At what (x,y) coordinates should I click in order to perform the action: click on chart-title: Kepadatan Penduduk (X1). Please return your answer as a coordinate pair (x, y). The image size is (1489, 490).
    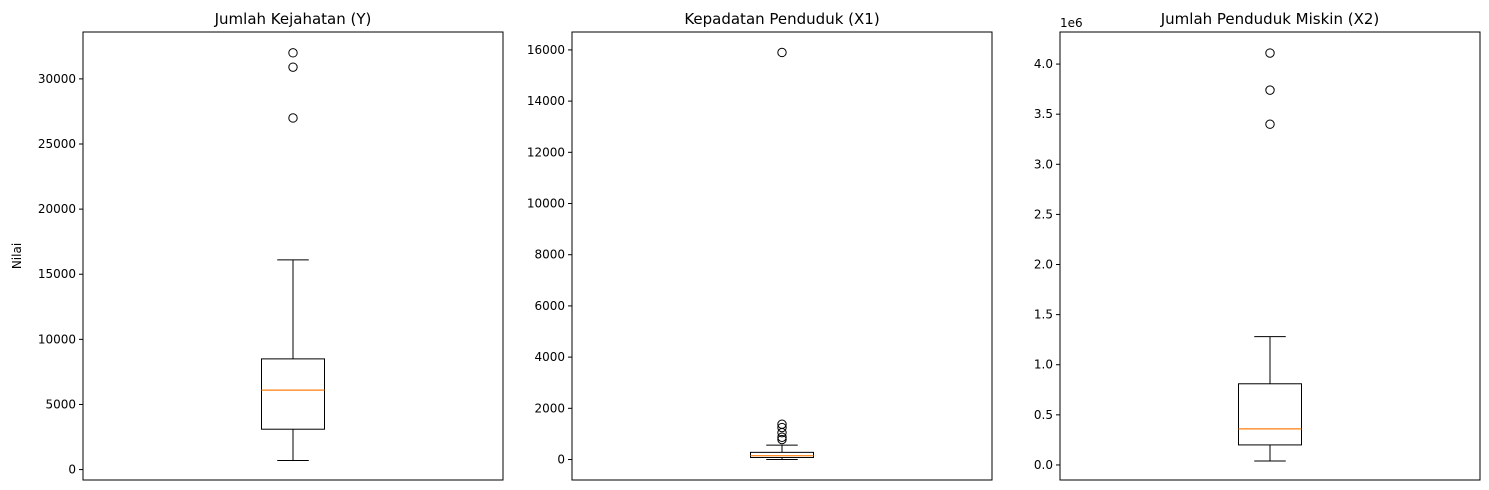
    Looking at the image, I should click on (781, 19).